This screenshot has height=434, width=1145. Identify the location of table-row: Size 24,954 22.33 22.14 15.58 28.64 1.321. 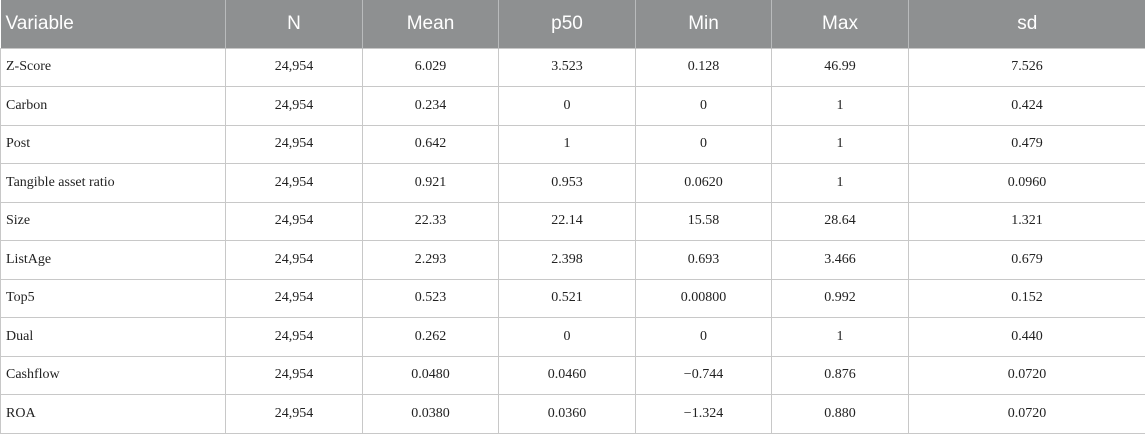
(572, 221).